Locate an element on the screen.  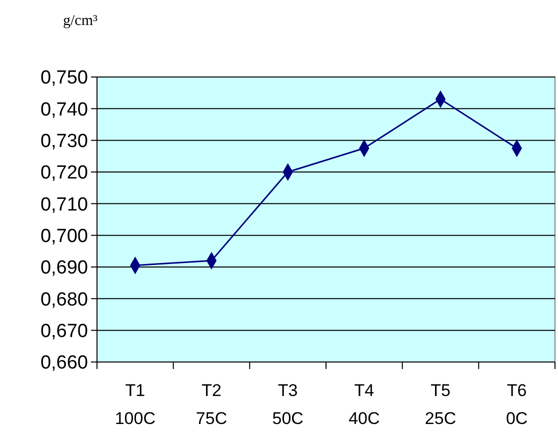
x-tick-label: T4 40C is located at coordinates (364, 404).